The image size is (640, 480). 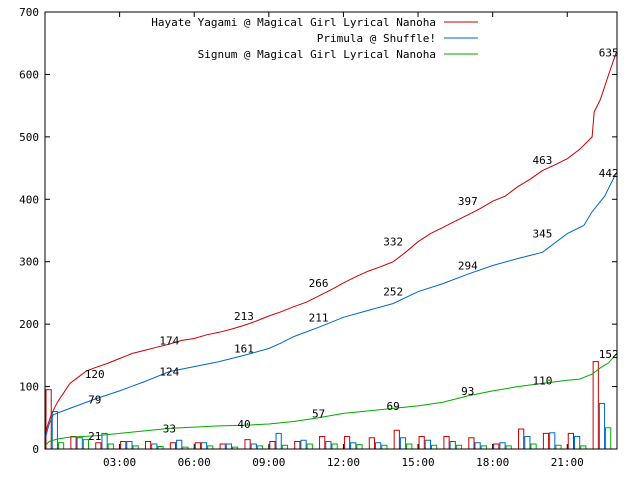 I want to click on data-label: 463, so click(x=542, y=160).